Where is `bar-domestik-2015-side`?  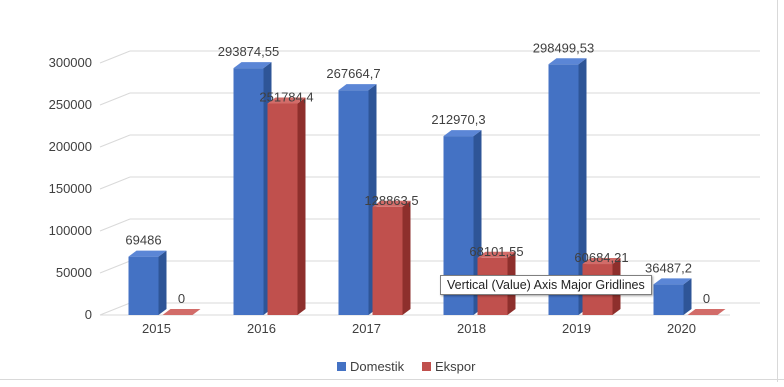
bar-domestik-2015-side is located at coordinates (162, 282).